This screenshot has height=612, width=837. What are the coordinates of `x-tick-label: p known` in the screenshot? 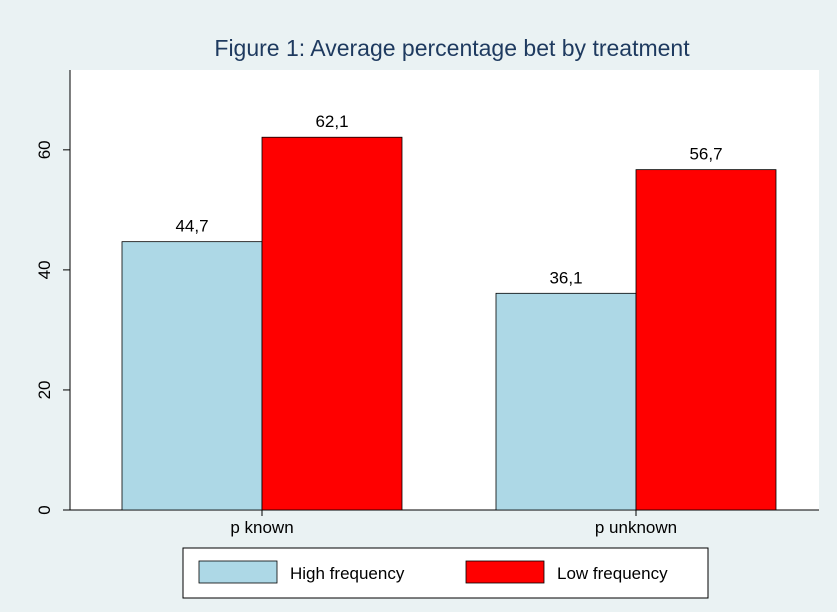 It's located at (261, 527).